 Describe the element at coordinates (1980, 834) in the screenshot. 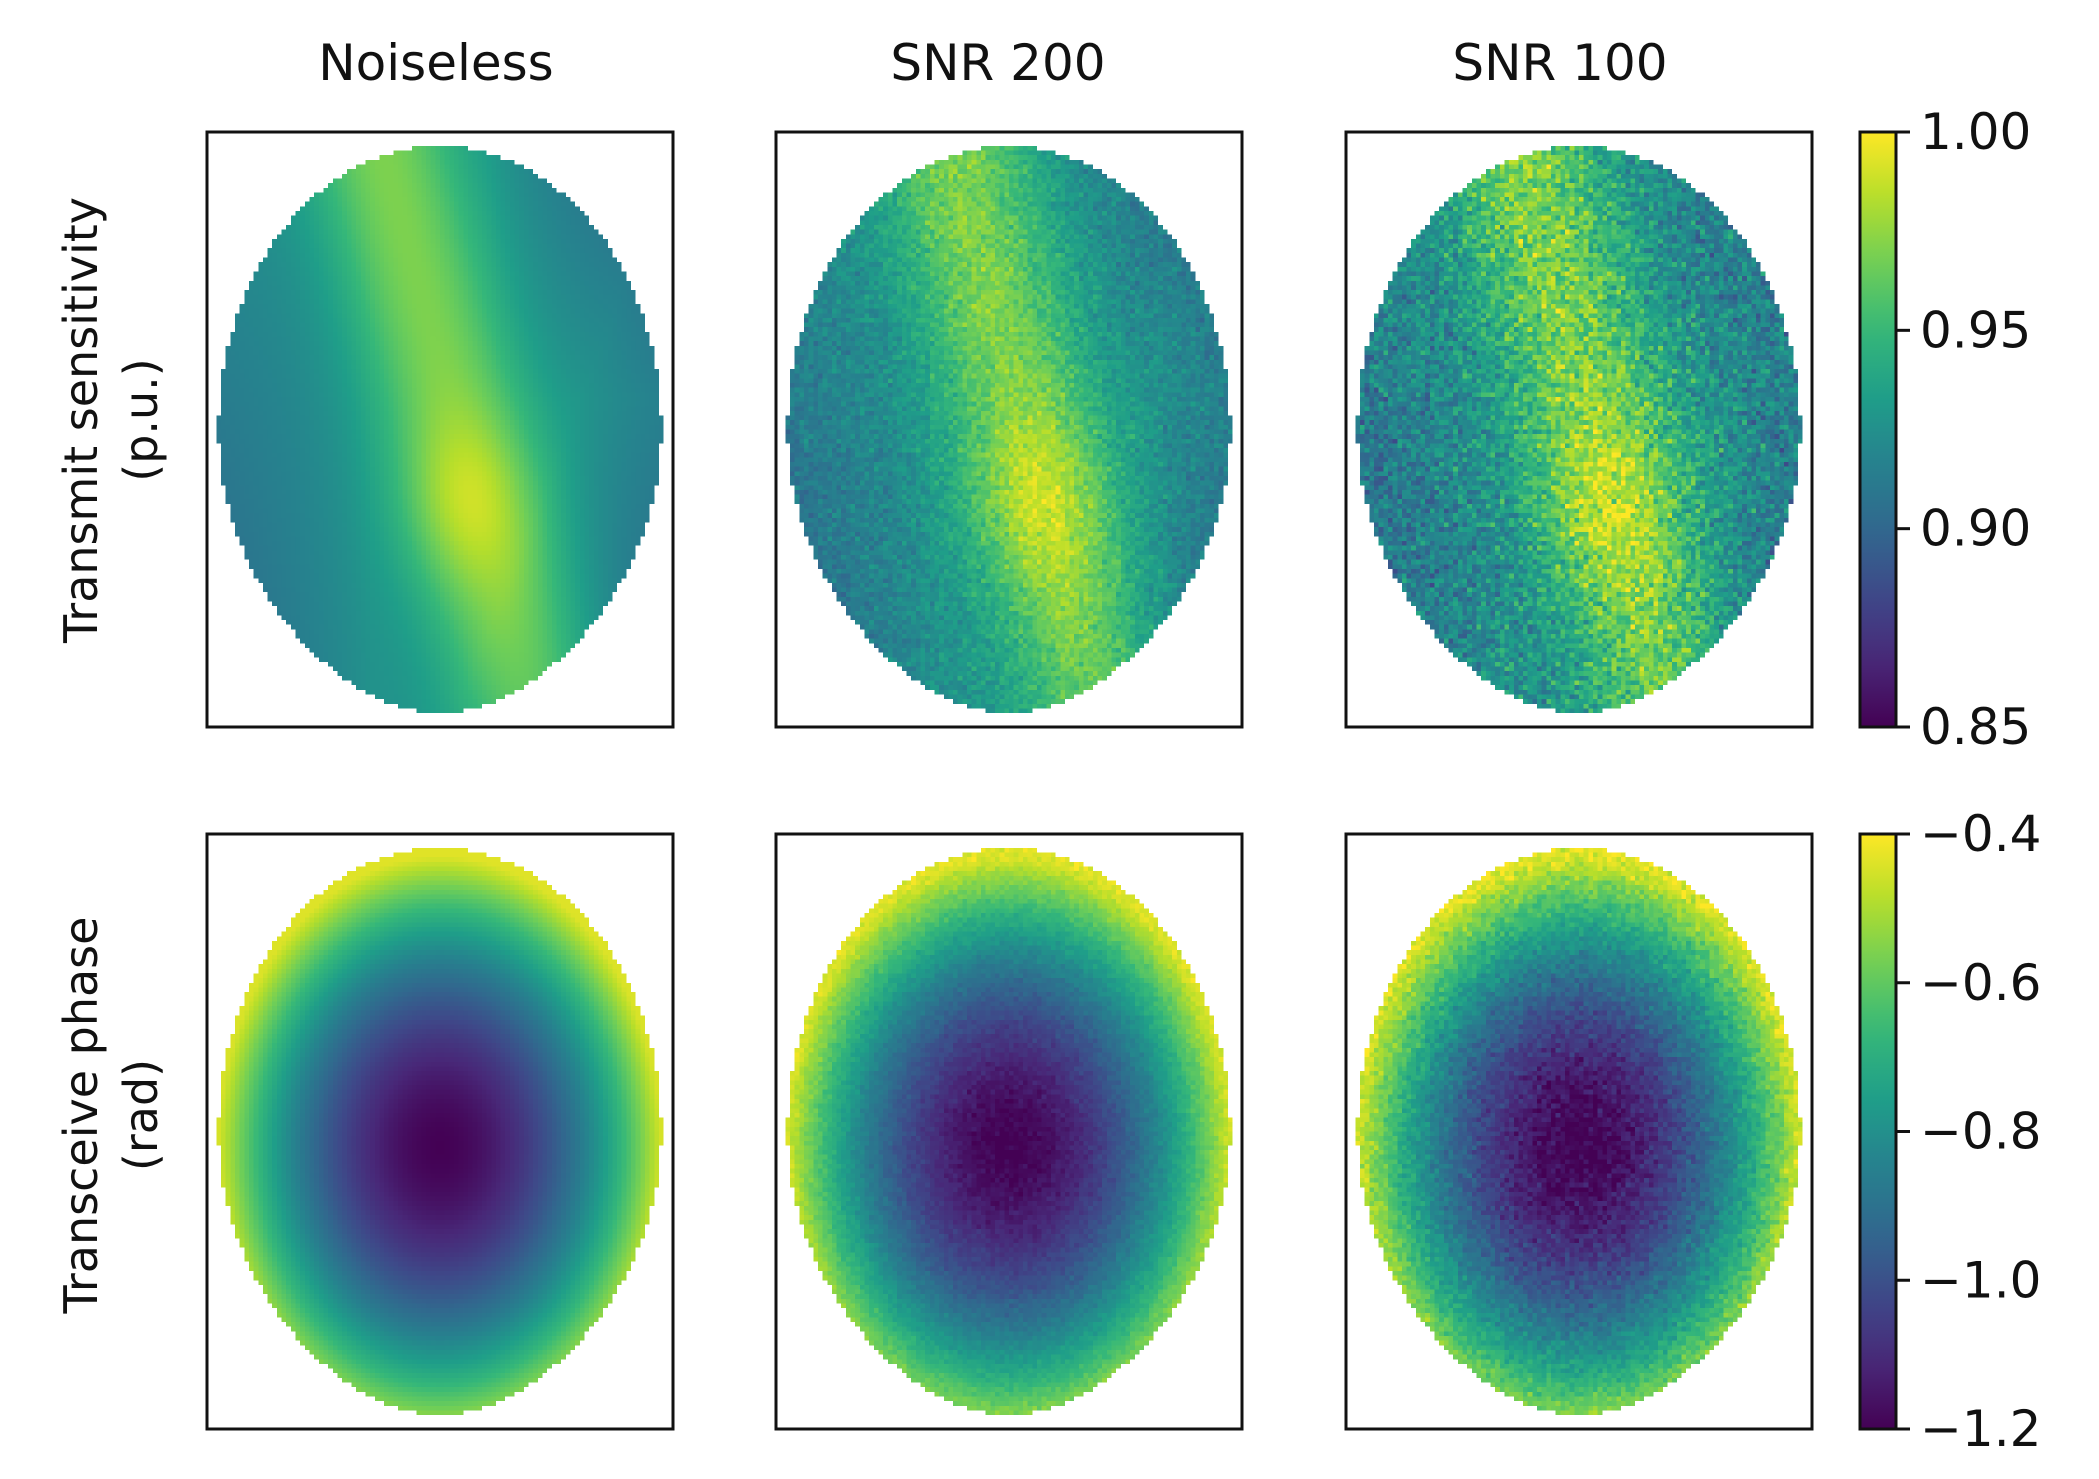

I see `colorbar-tick-label: −0.4` at that location.